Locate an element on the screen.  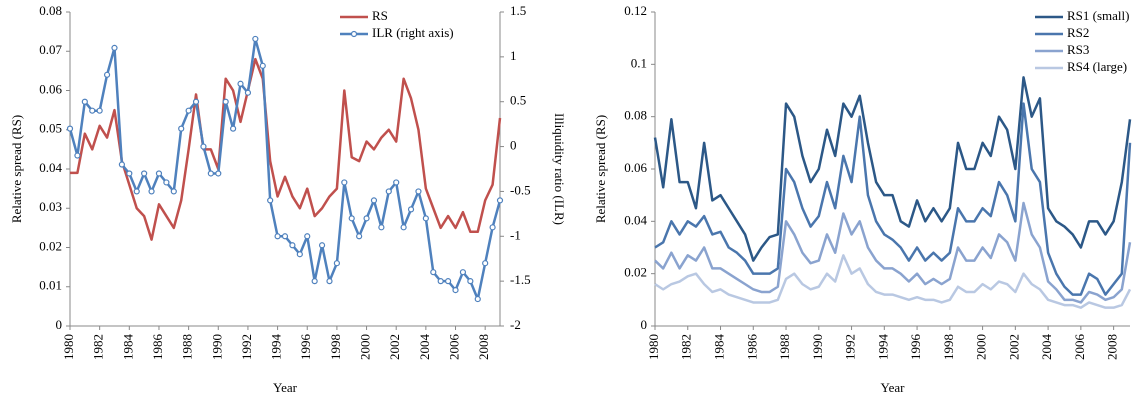
y2-tick-label: -1.5 is located at coordinates (520, 279).